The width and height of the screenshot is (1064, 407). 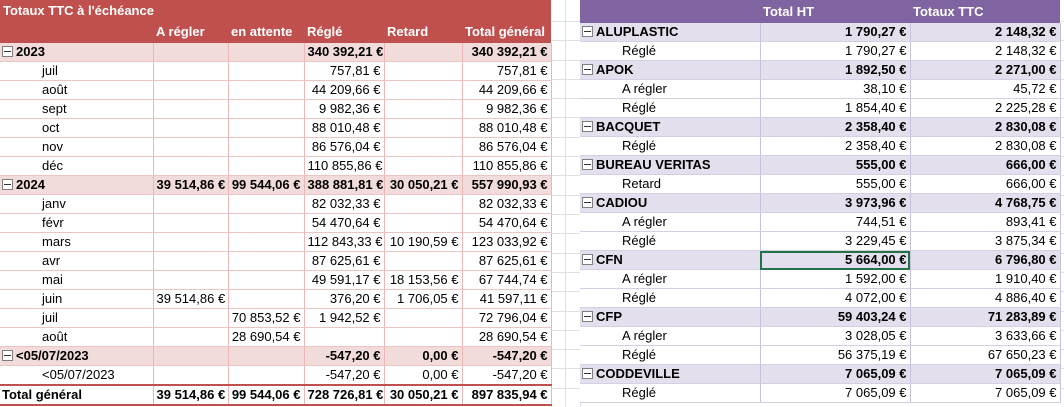 I want to click on value-cell: 7 065,09 €, so click(x=985, y=374).